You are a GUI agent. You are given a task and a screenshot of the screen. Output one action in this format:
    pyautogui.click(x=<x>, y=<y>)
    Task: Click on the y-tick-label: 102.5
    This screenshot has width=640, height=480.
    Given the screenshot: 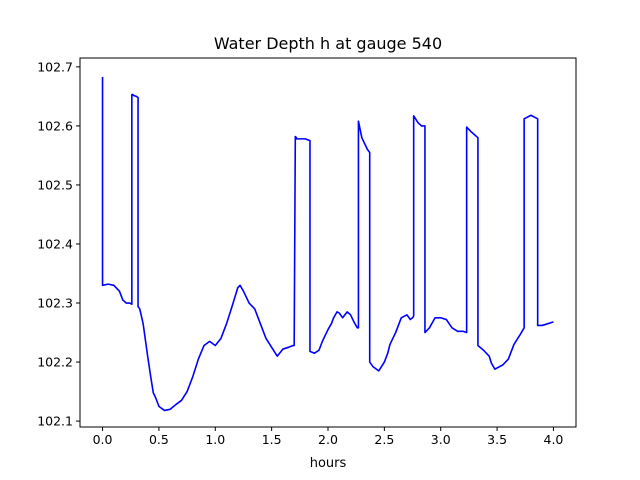 What is the action you would take?
    pyautogui.click(x=55, y=184)
    